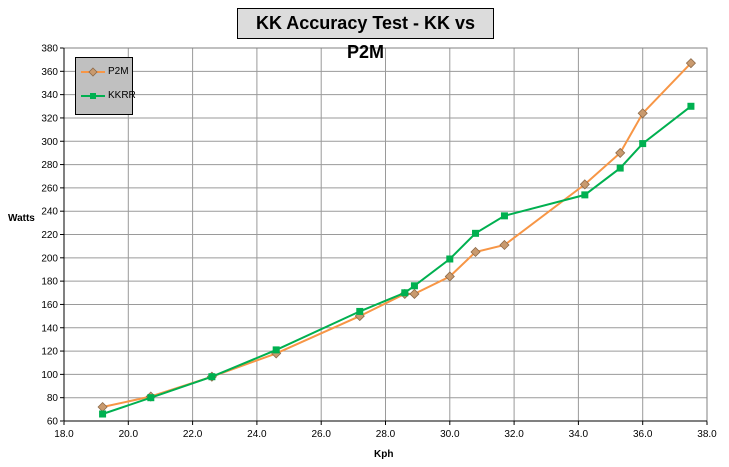 Image resolution: width=729 pixels, height=467 pixels. Describe the element at coordinates (49, 328) in the screenshot. I see `y-tick-label: 140` at that location.